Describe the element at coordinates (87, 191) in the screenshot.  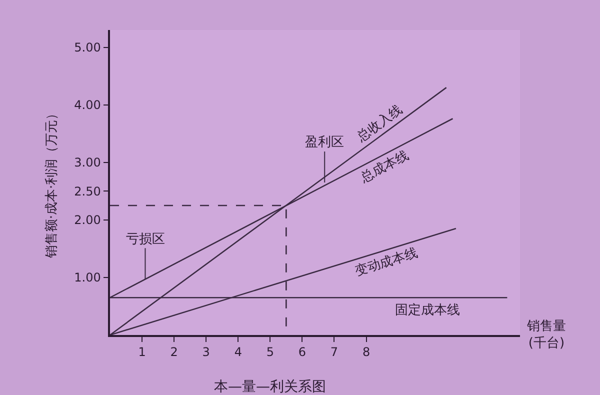
I see `y-tick-label: 2.50` at that location.